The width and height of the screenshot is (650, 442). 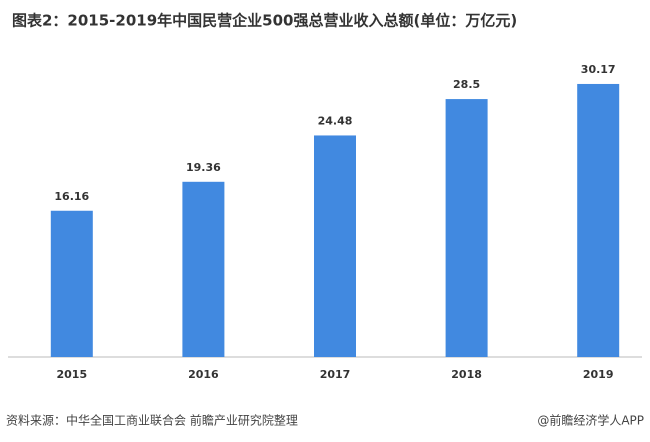 What do you see at coordinates (335, 120) in the screenshot?
I see `value-label: 24.48` at bounding box center [335, 120].